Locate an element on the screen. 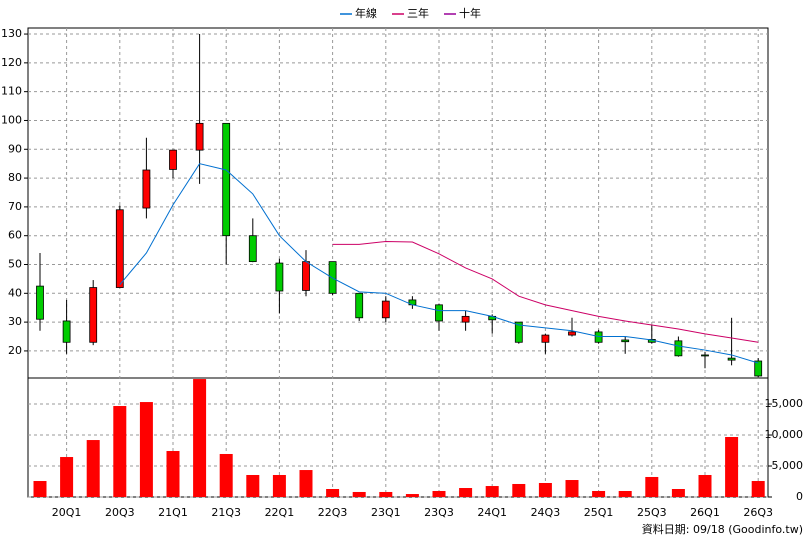 The width and height of the screenshot is (808, 540). y-tick-label: 110 is located at coordinates (11, 91).